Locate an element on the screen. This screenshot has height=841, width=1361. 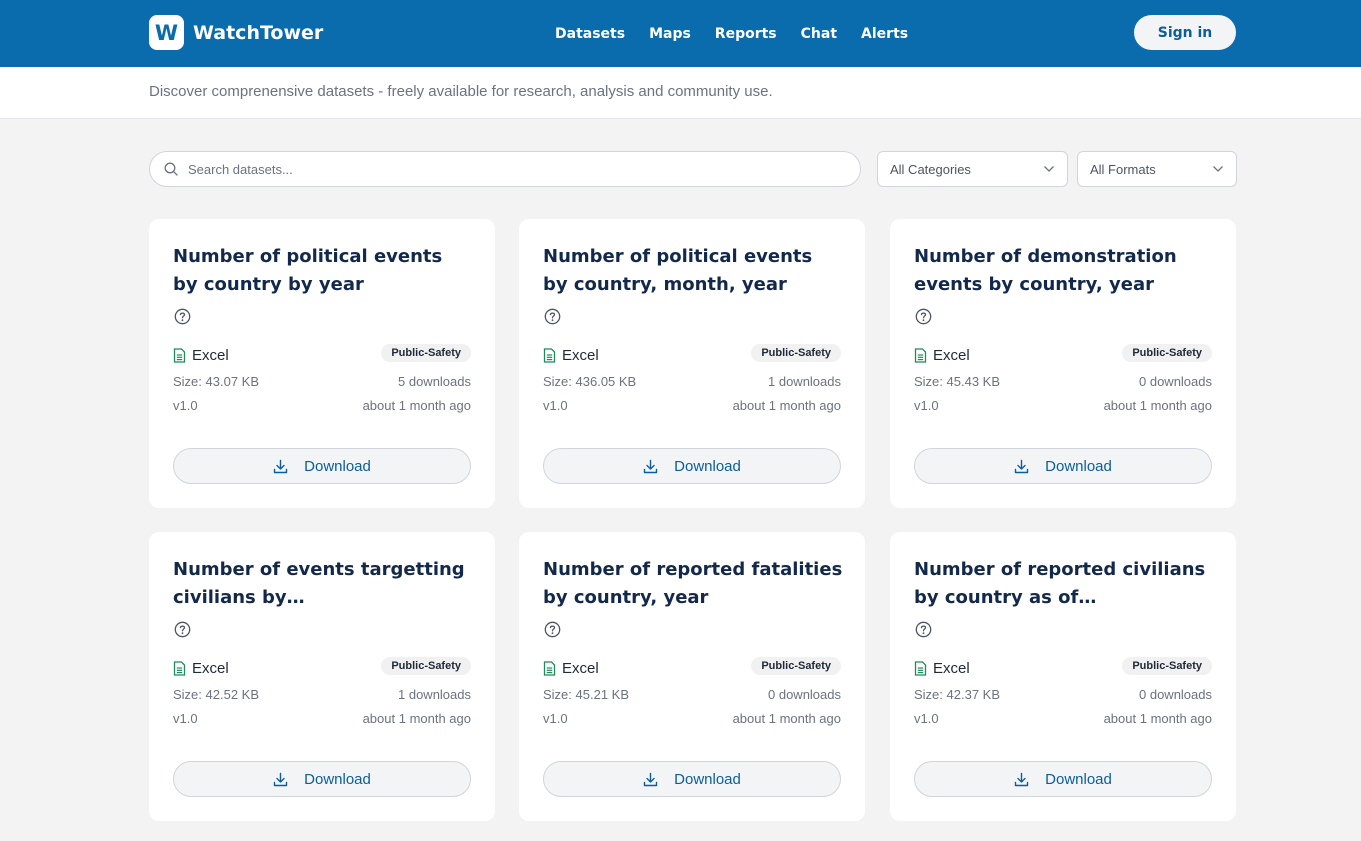
search-icon is located at coordinates (171, 169).